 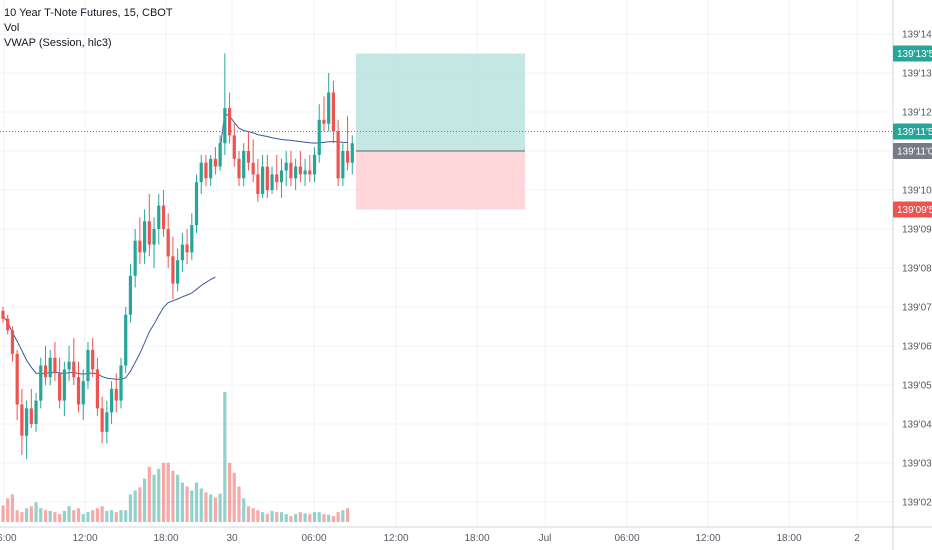 What do you see at coordinates (545, 538) in the screenshot?
I see `x-tick-label: Jul` at bounding box center [545, 538].